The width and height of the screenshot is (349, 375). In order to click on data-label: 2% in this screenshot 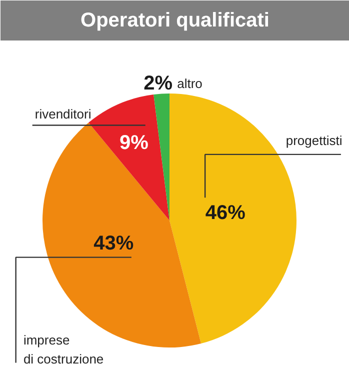, I will do `click(158, 83)`.